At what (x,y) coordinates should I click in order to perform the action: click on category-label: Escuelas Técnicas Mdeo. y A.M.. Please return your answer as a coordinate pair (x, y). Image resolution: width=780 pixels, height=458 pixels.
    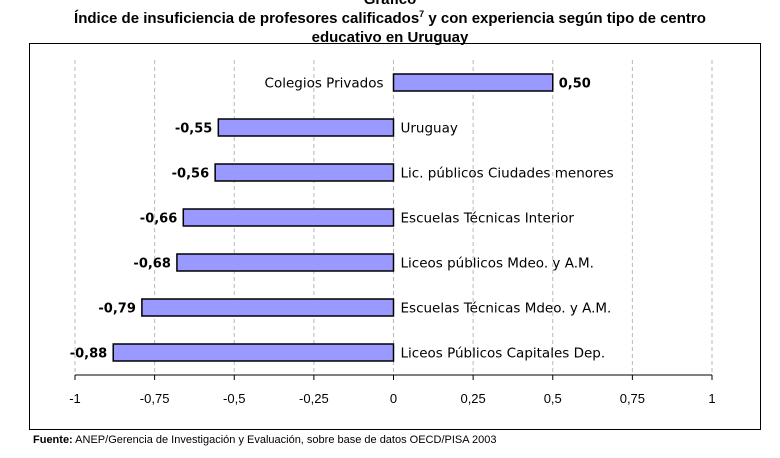
    Looking at the image, I should click on (506, 309).